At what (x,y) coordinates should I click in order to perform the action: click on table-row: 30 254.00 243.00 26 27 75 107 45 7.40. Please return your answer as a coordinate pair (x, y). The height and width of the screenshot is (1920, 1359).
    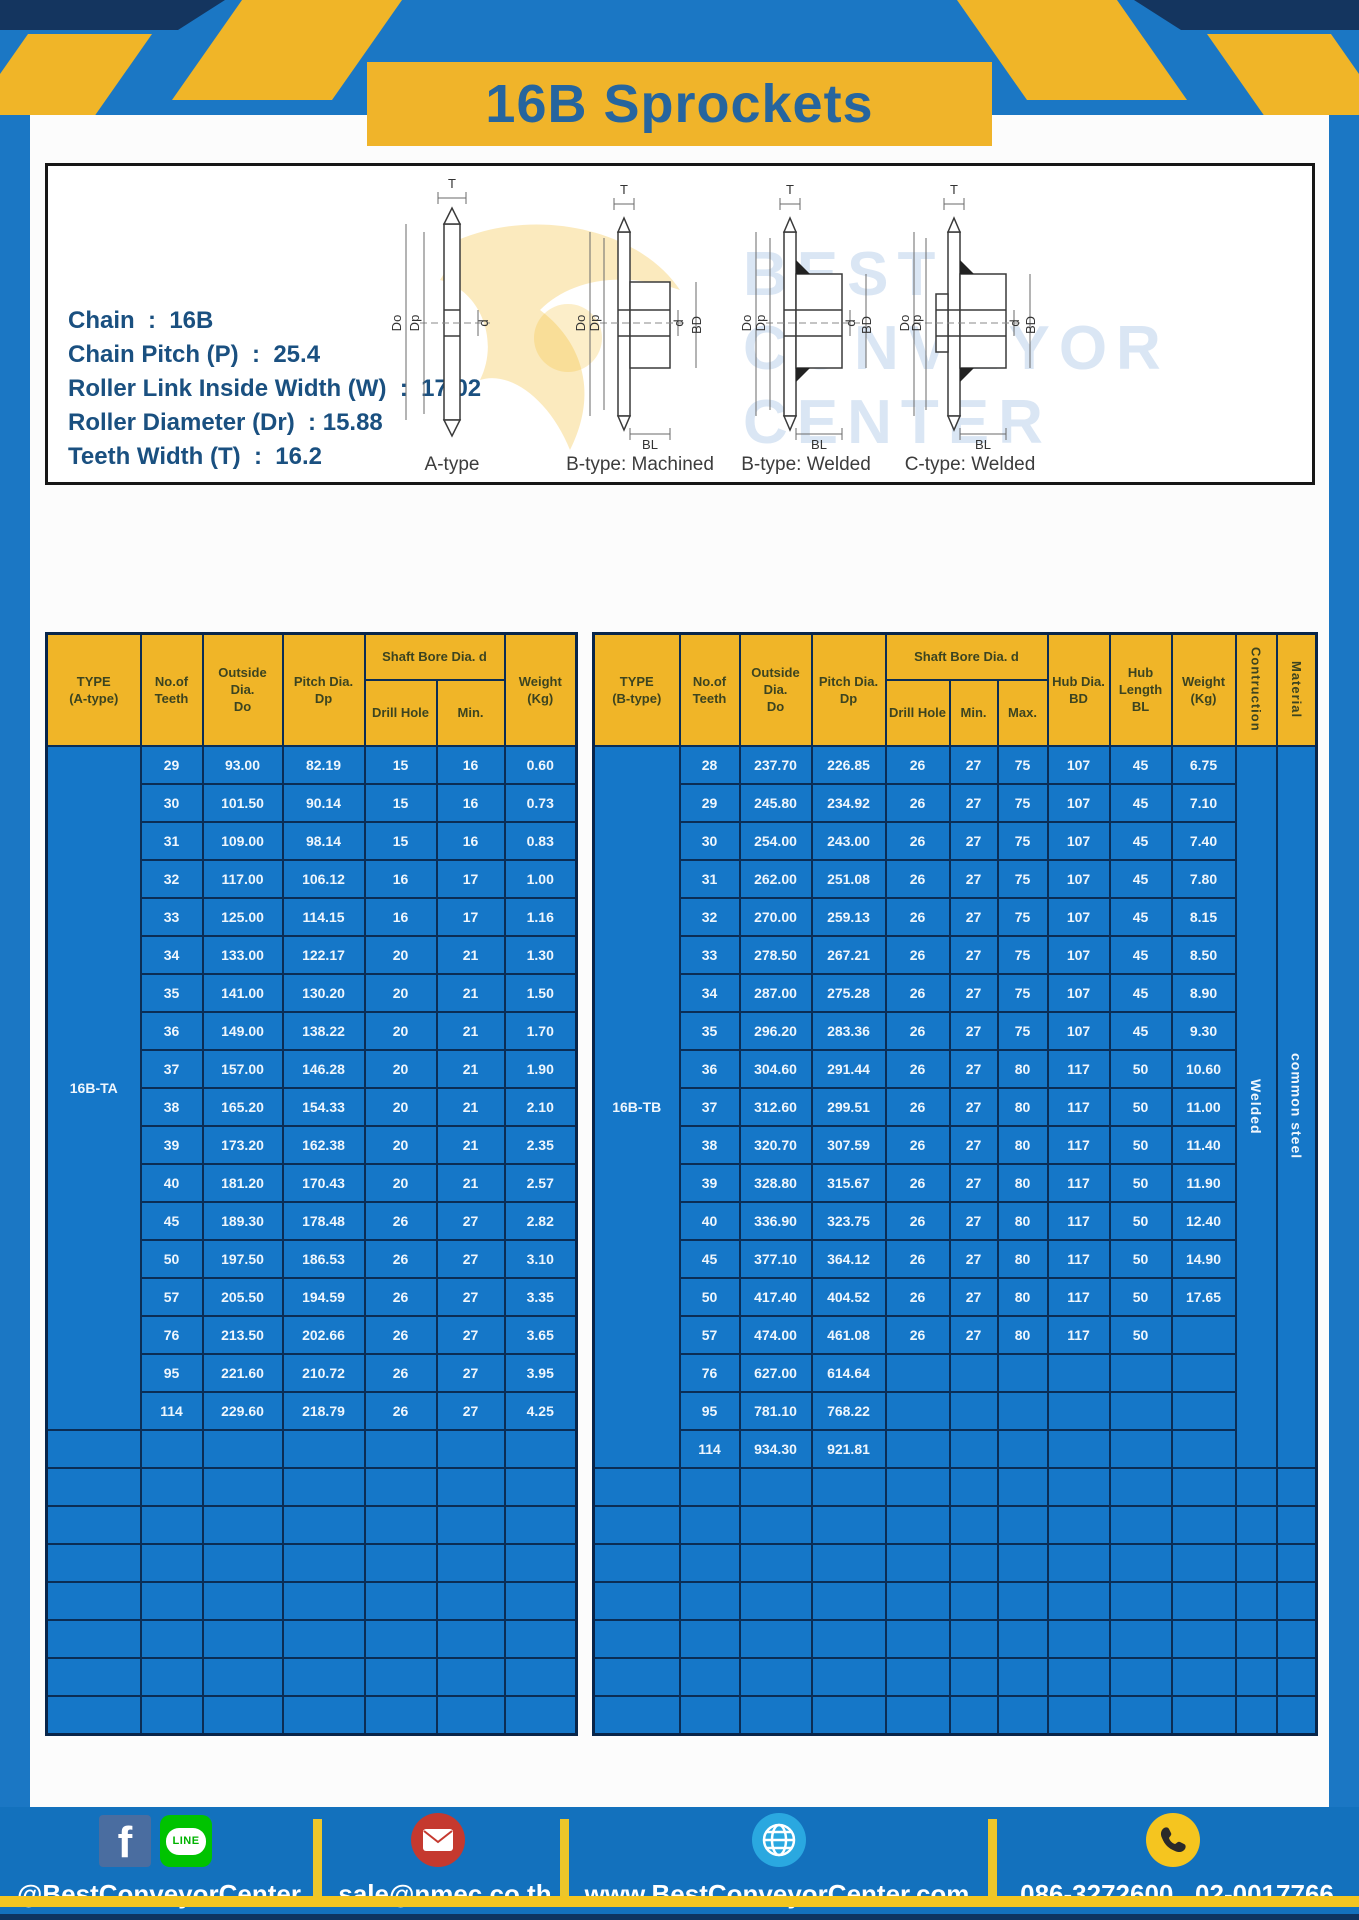
    Looking at the image, I should click on (955, 840).